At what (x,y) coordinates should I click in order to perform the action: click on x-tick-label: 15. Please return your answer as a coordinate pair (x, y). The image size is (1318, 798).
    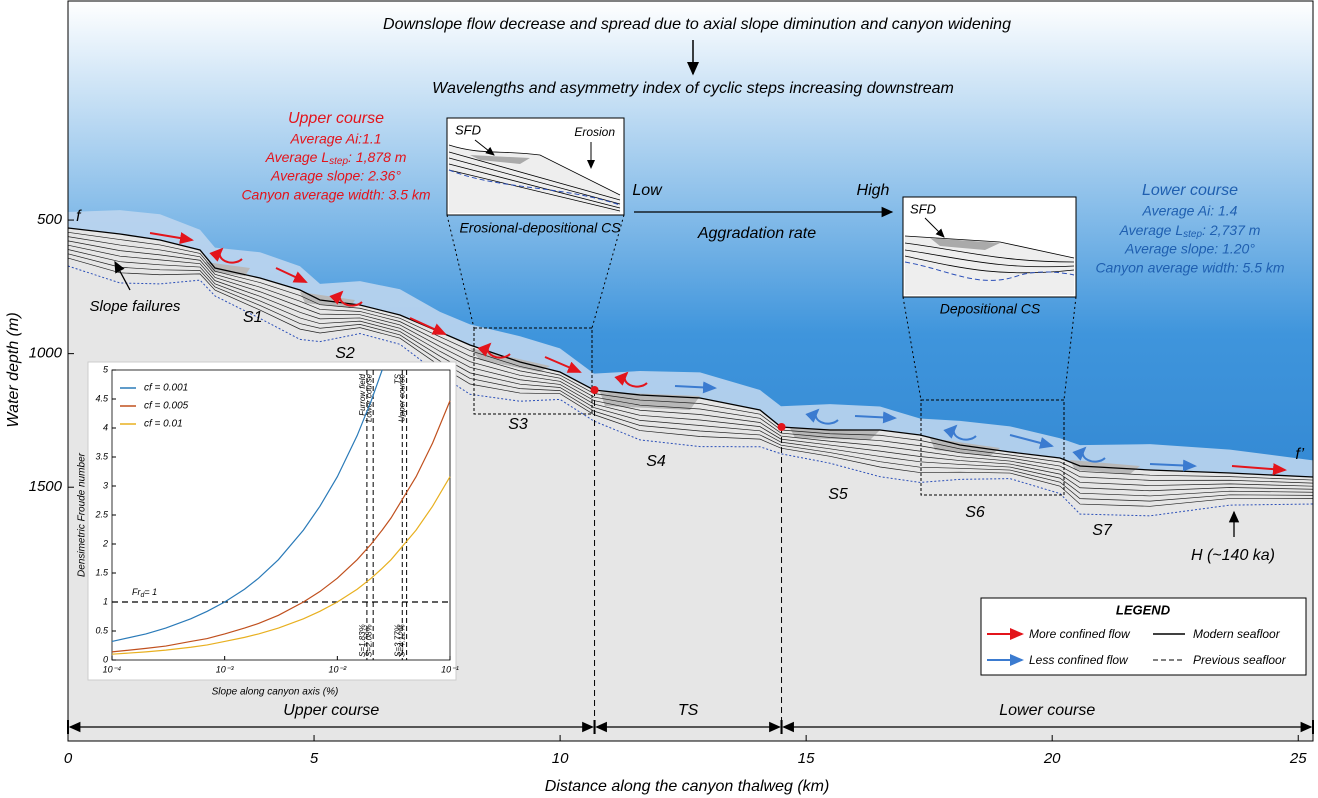
    Looking at the image, I should click on (806, 758).